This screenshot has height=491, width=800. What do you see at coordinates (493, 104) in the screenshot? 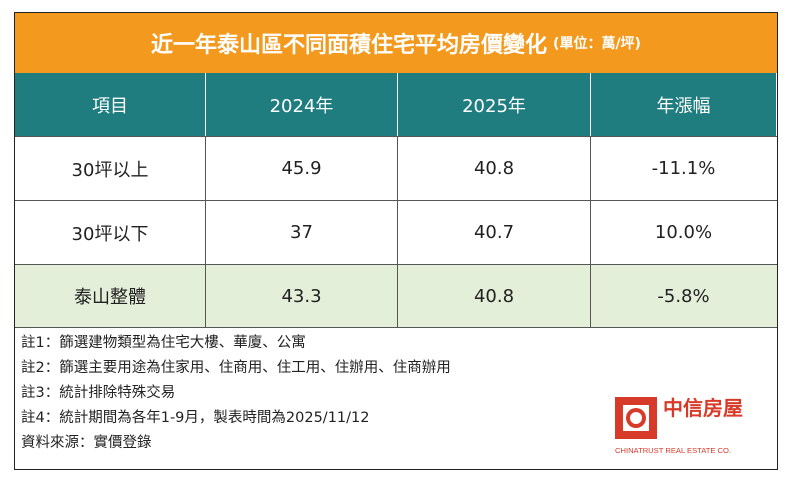
I see `header-cell: 2025年` at bounding box center [493, 104].